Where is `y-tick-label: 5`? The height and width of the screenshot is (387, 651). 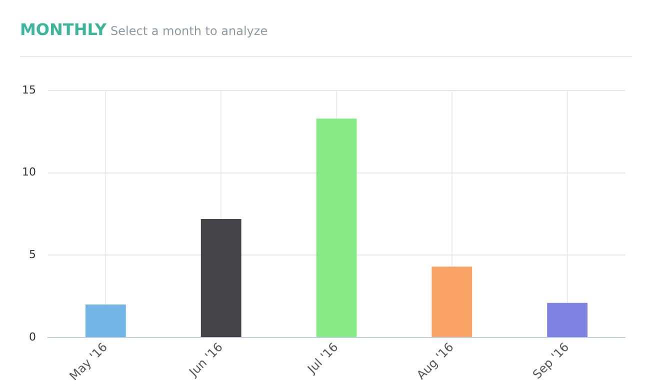
y-tick-label: 5 is located at coordinates (32, 255).